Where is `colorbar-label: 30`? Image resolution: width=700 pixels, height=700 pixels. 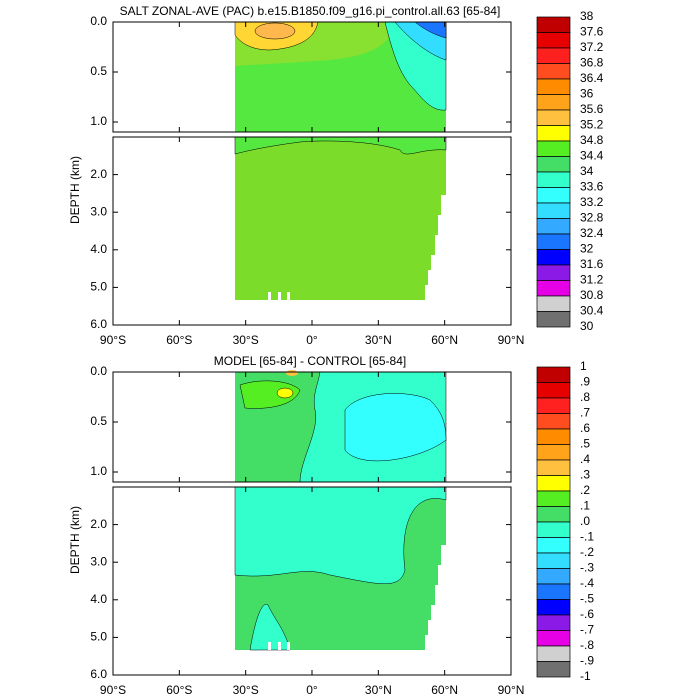 colorbar-label: 30 is located at coordinates (587, 326).